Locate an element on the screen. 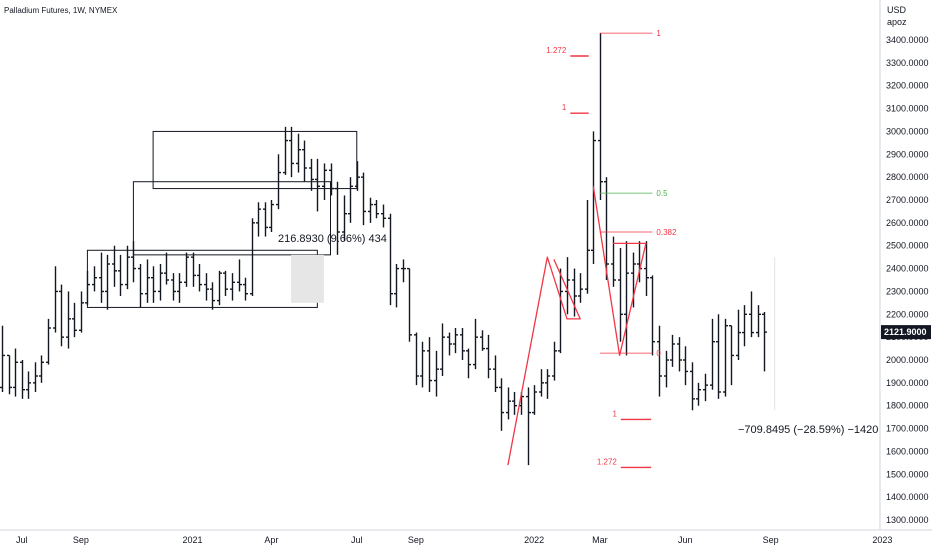  fib-level-label: 0.382 is located at coordinates (666, 232).